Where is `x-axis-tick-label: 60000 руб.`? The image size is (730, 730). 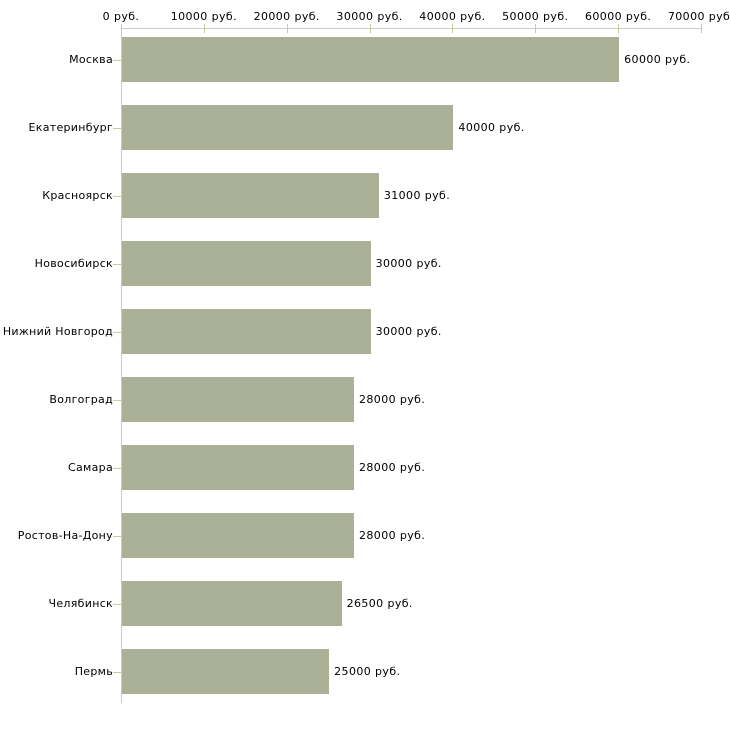 x-axis-tick-label: 60000 руб. is located at coordinates (618, 16).